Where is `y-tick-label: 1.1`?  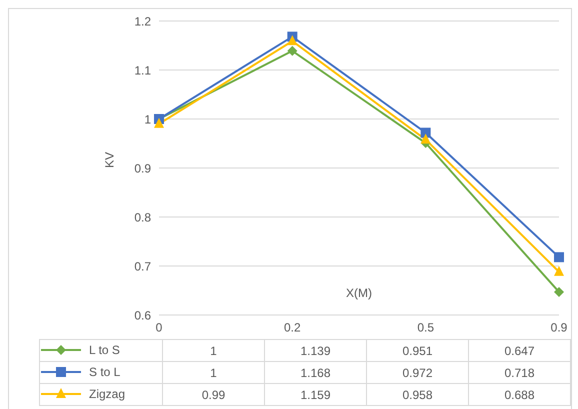
y-tick-label: 1.1 is located at coordinates (143, 70).